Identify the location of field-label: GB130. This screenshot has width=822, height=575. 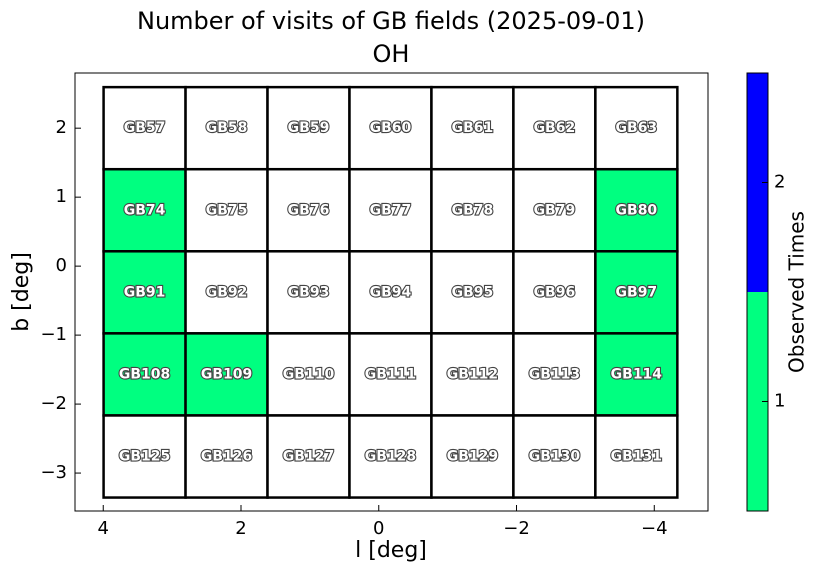
(555, 457).